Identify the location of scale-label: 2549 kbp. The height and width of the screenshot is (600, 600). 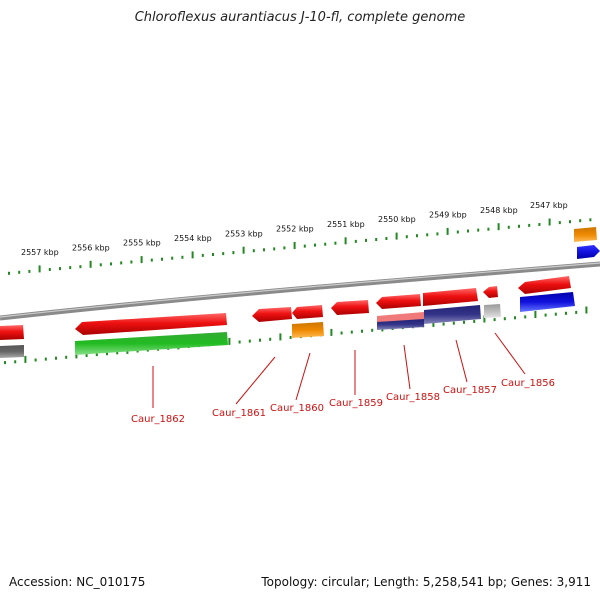
(448, 215).